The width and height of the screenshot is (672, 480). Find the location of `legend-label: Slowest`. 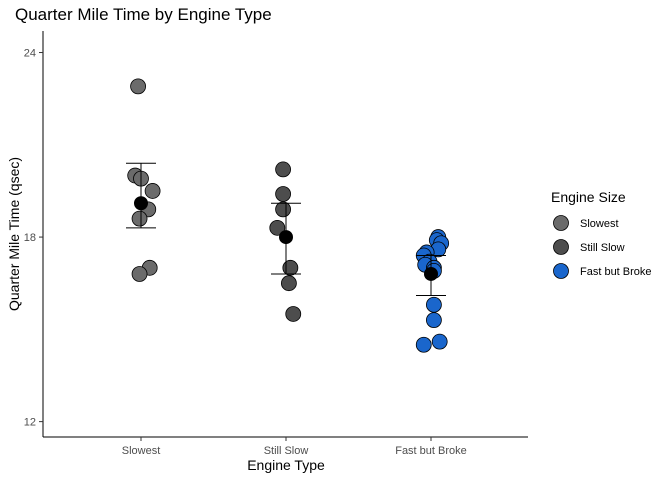

legend-label: Slowest is located at coordinates (599, 224).